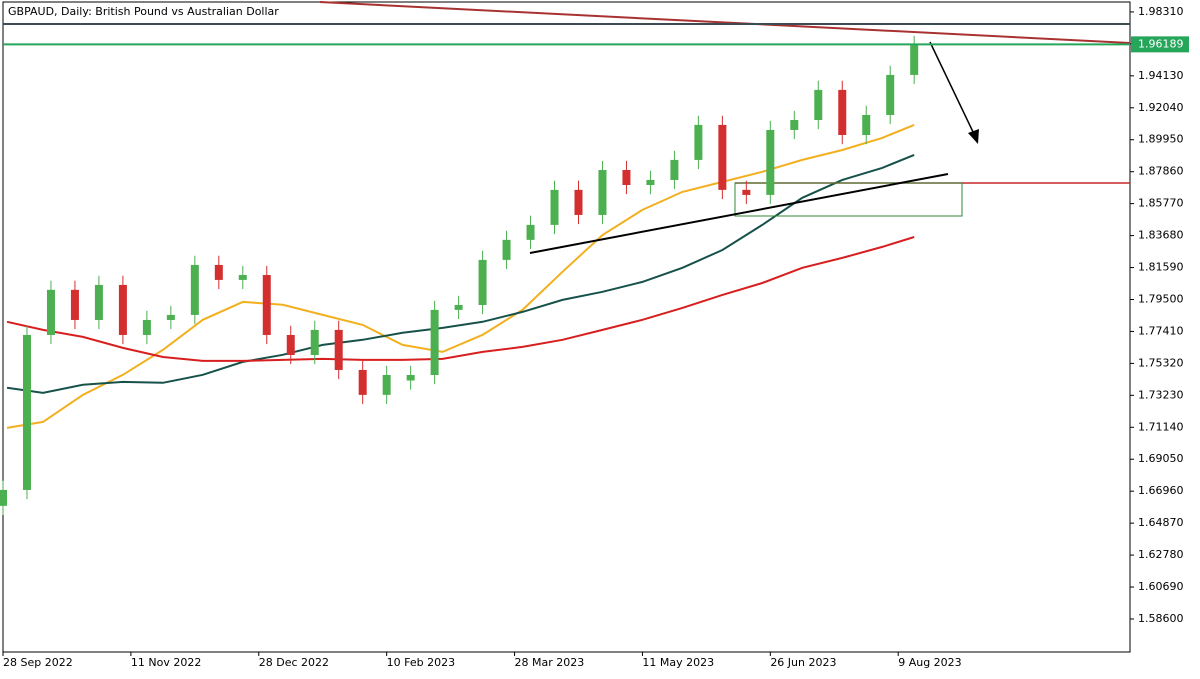  I want to click on y-tick-label: 1.77410, so click(1161, 330).